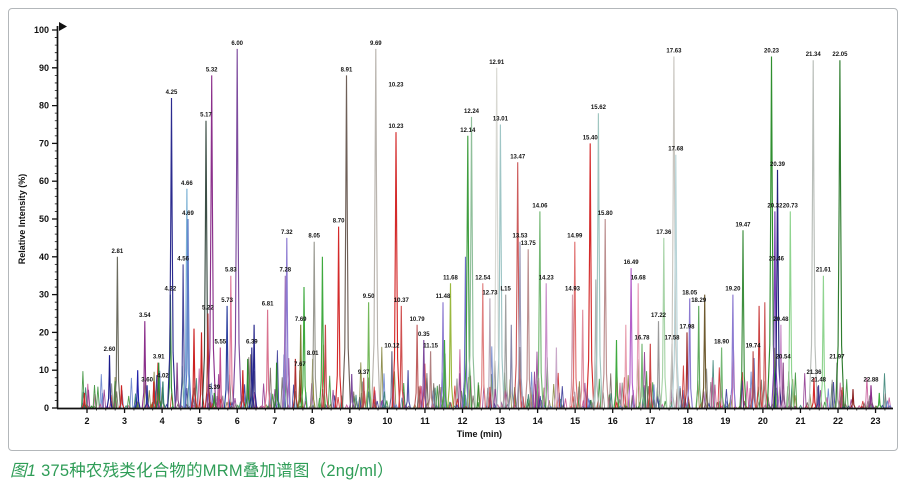  I want to click on peak-label: 8.70, so click(339, 222).